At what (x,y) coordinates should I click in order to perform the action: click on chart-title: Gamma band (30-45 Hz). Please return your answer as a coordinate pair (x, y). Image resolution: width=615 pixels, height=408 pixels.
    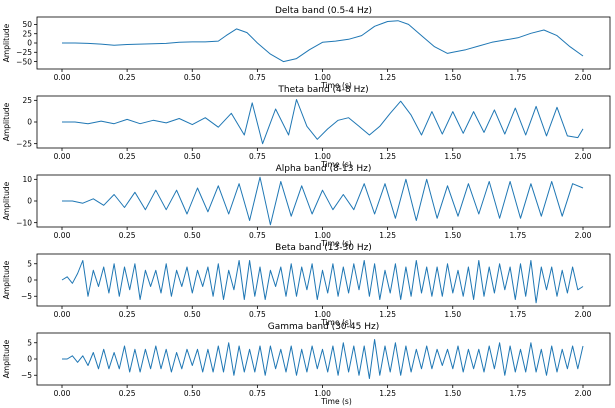
    Looking at the image, I should click on (323, 327).